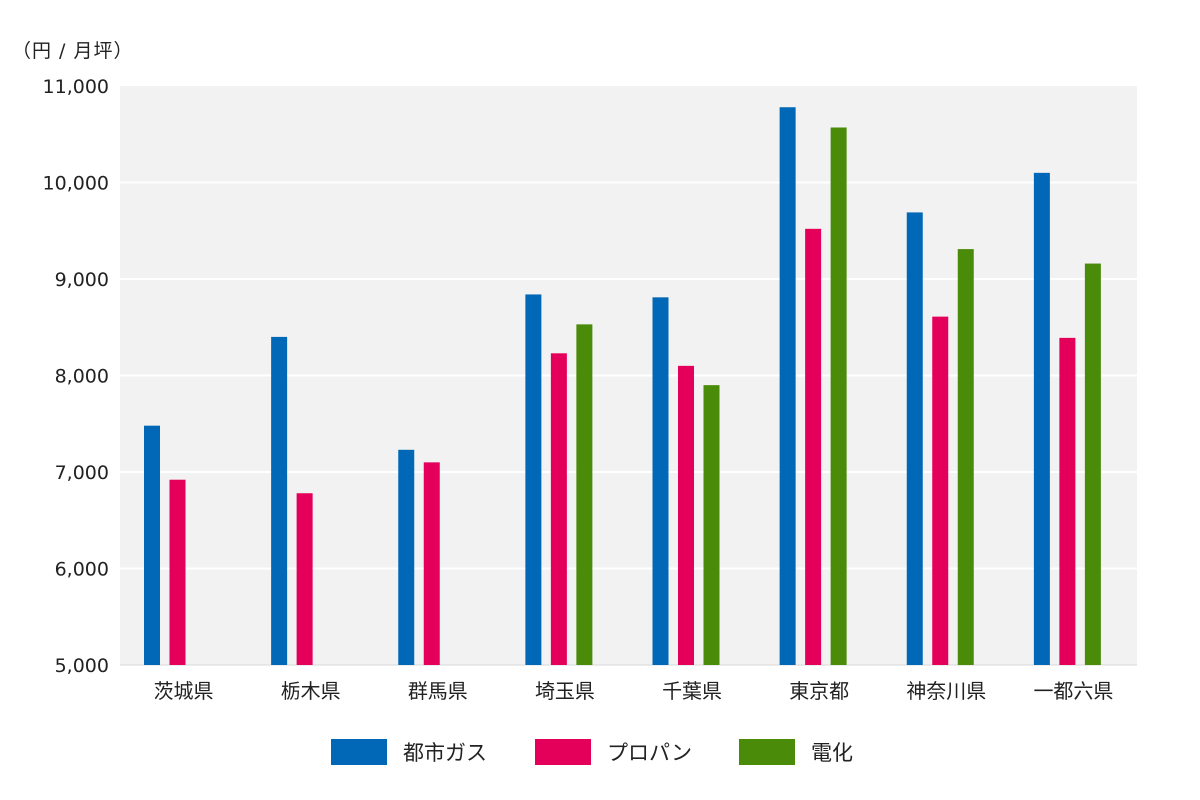  I want to click on legend-label: 電化, so click(832, 753).